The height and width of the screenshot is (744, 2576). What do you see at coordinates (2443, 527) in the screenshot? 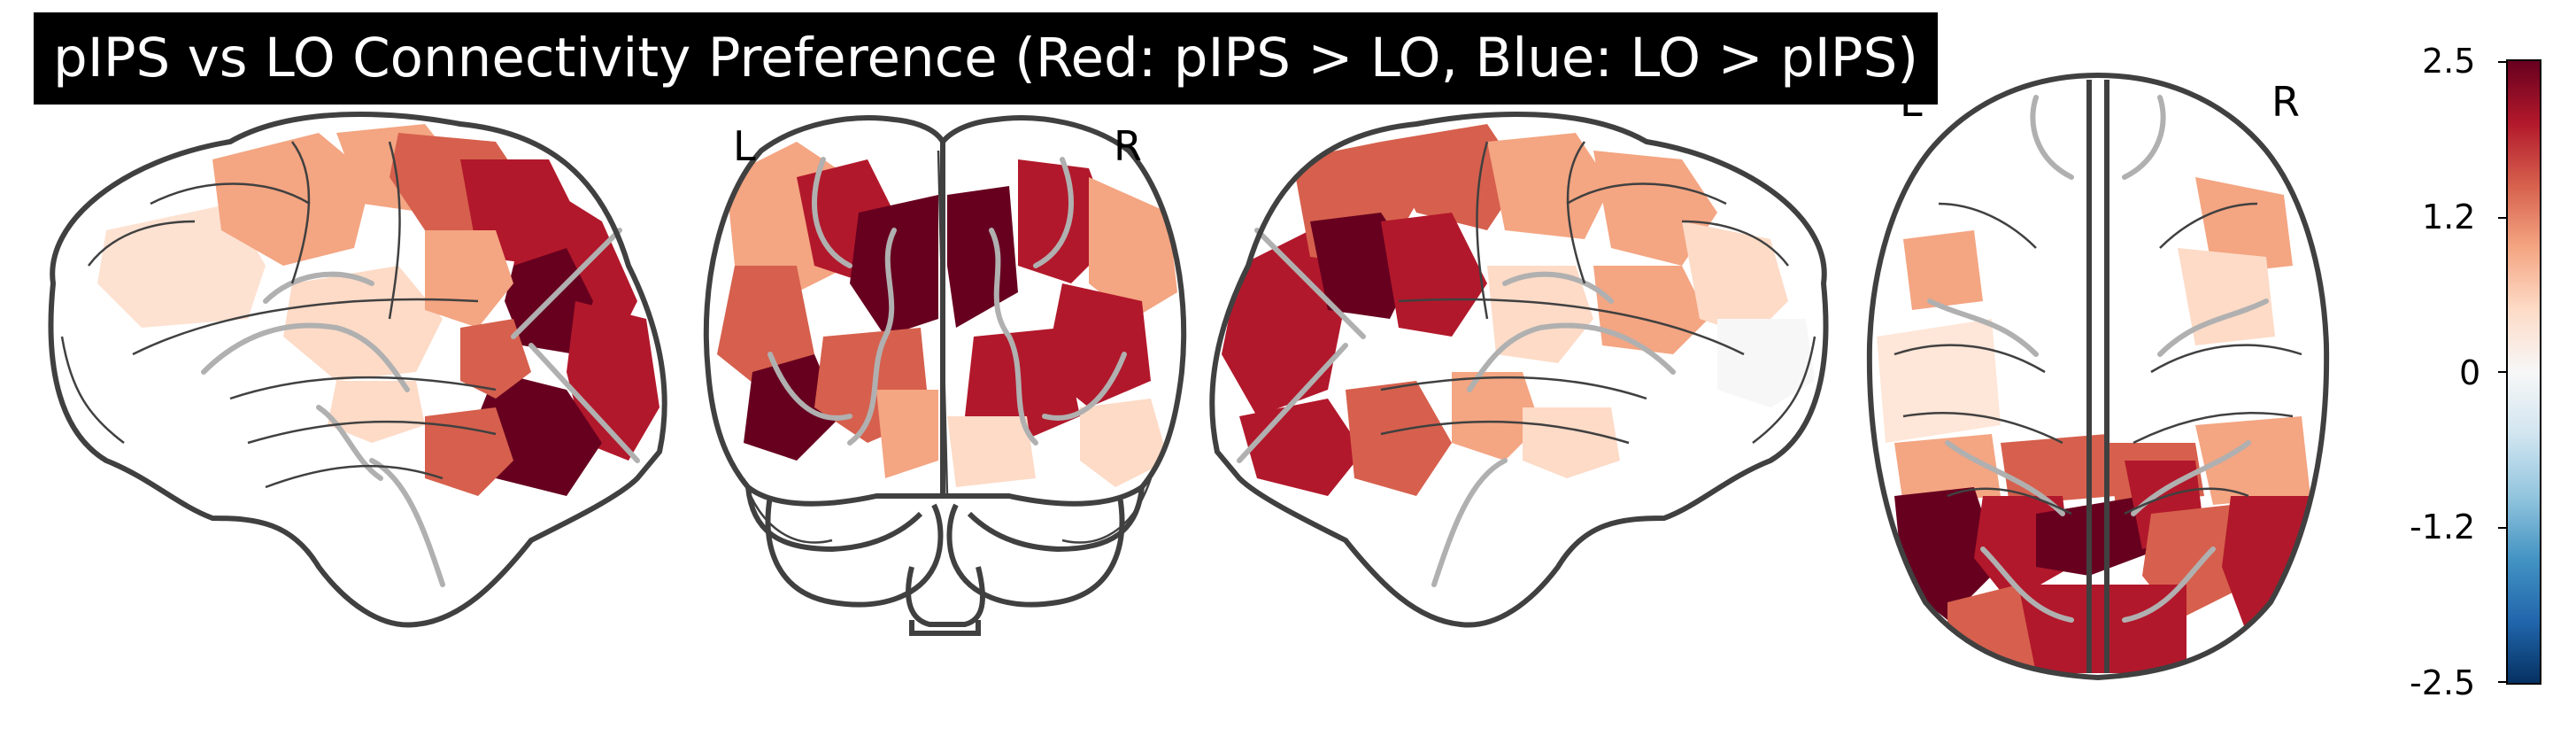
I see `colorbar-tick-label: -1.2` at bounding box center [2443, 527].